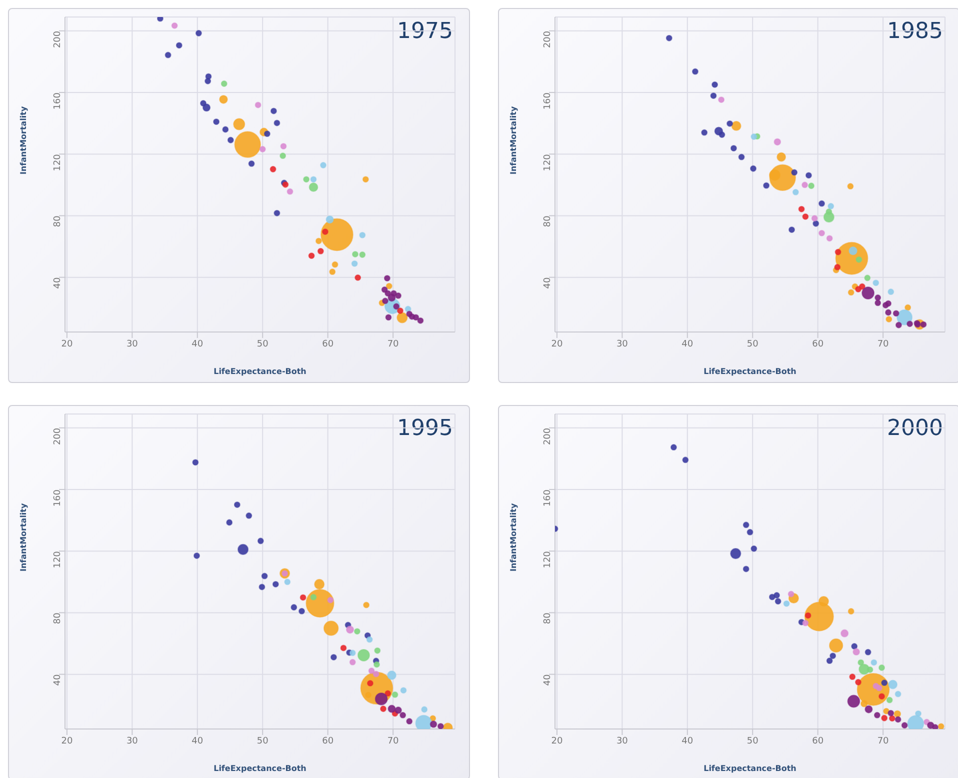 The height and width of the screenshot is (778, 958). I want to click on chart-title: 1985, so click(915, 31).